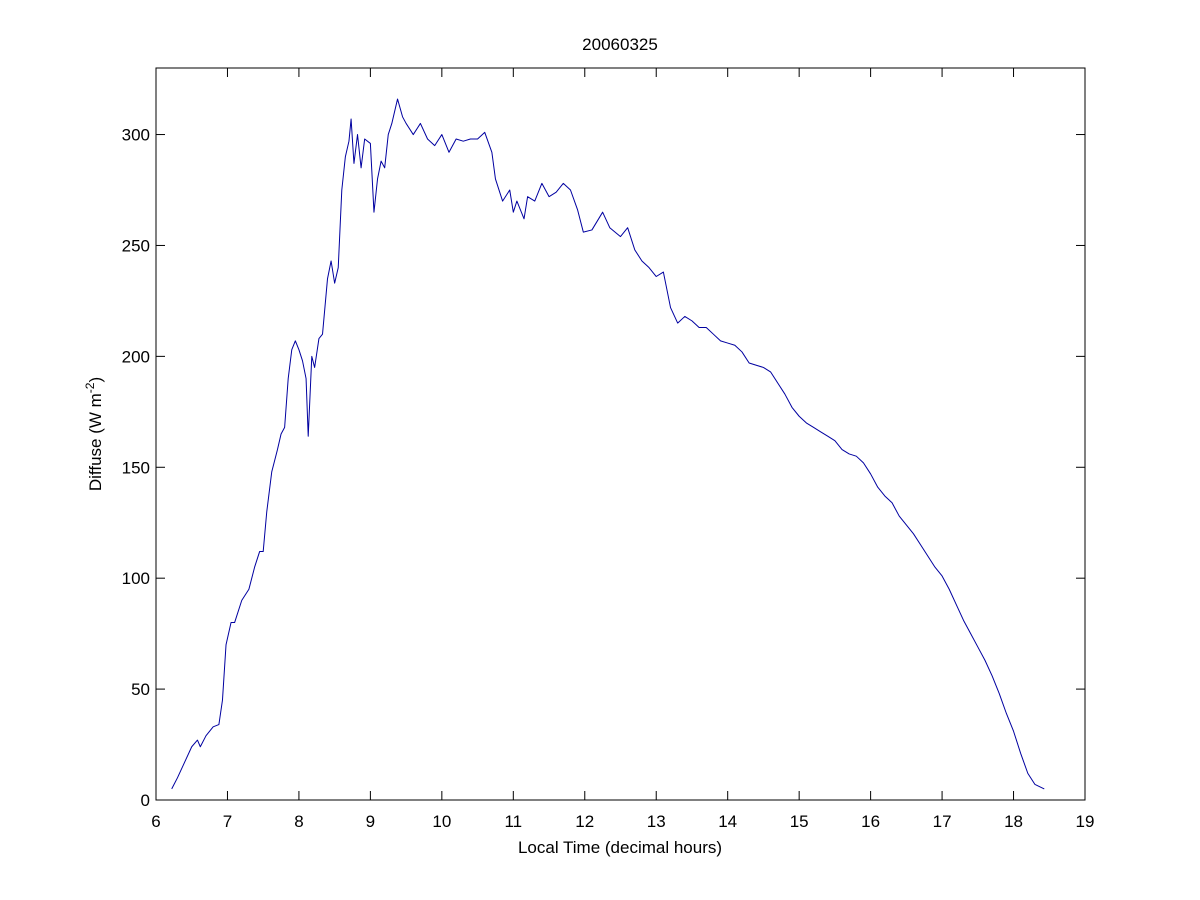 Image resolution: width=1200 pixels, height=900 pixels. I want to click on y-tick-label: 150, so click(136, 467).